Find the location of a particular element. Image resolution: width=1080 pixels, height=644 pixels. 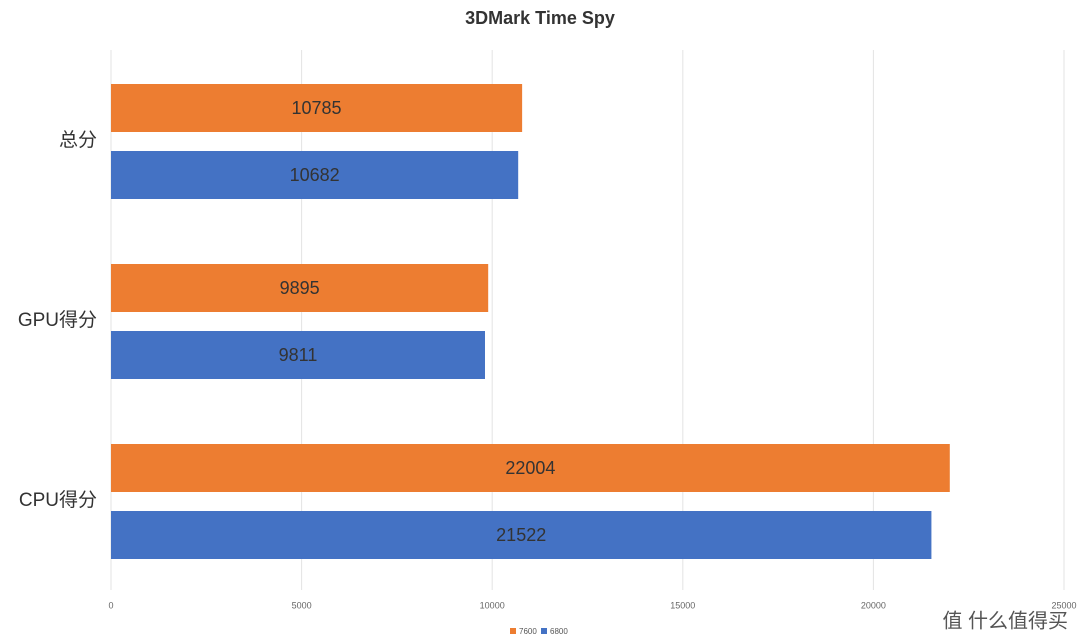

y-tick-label: CPU得分 is located at coordinates (58, 500).